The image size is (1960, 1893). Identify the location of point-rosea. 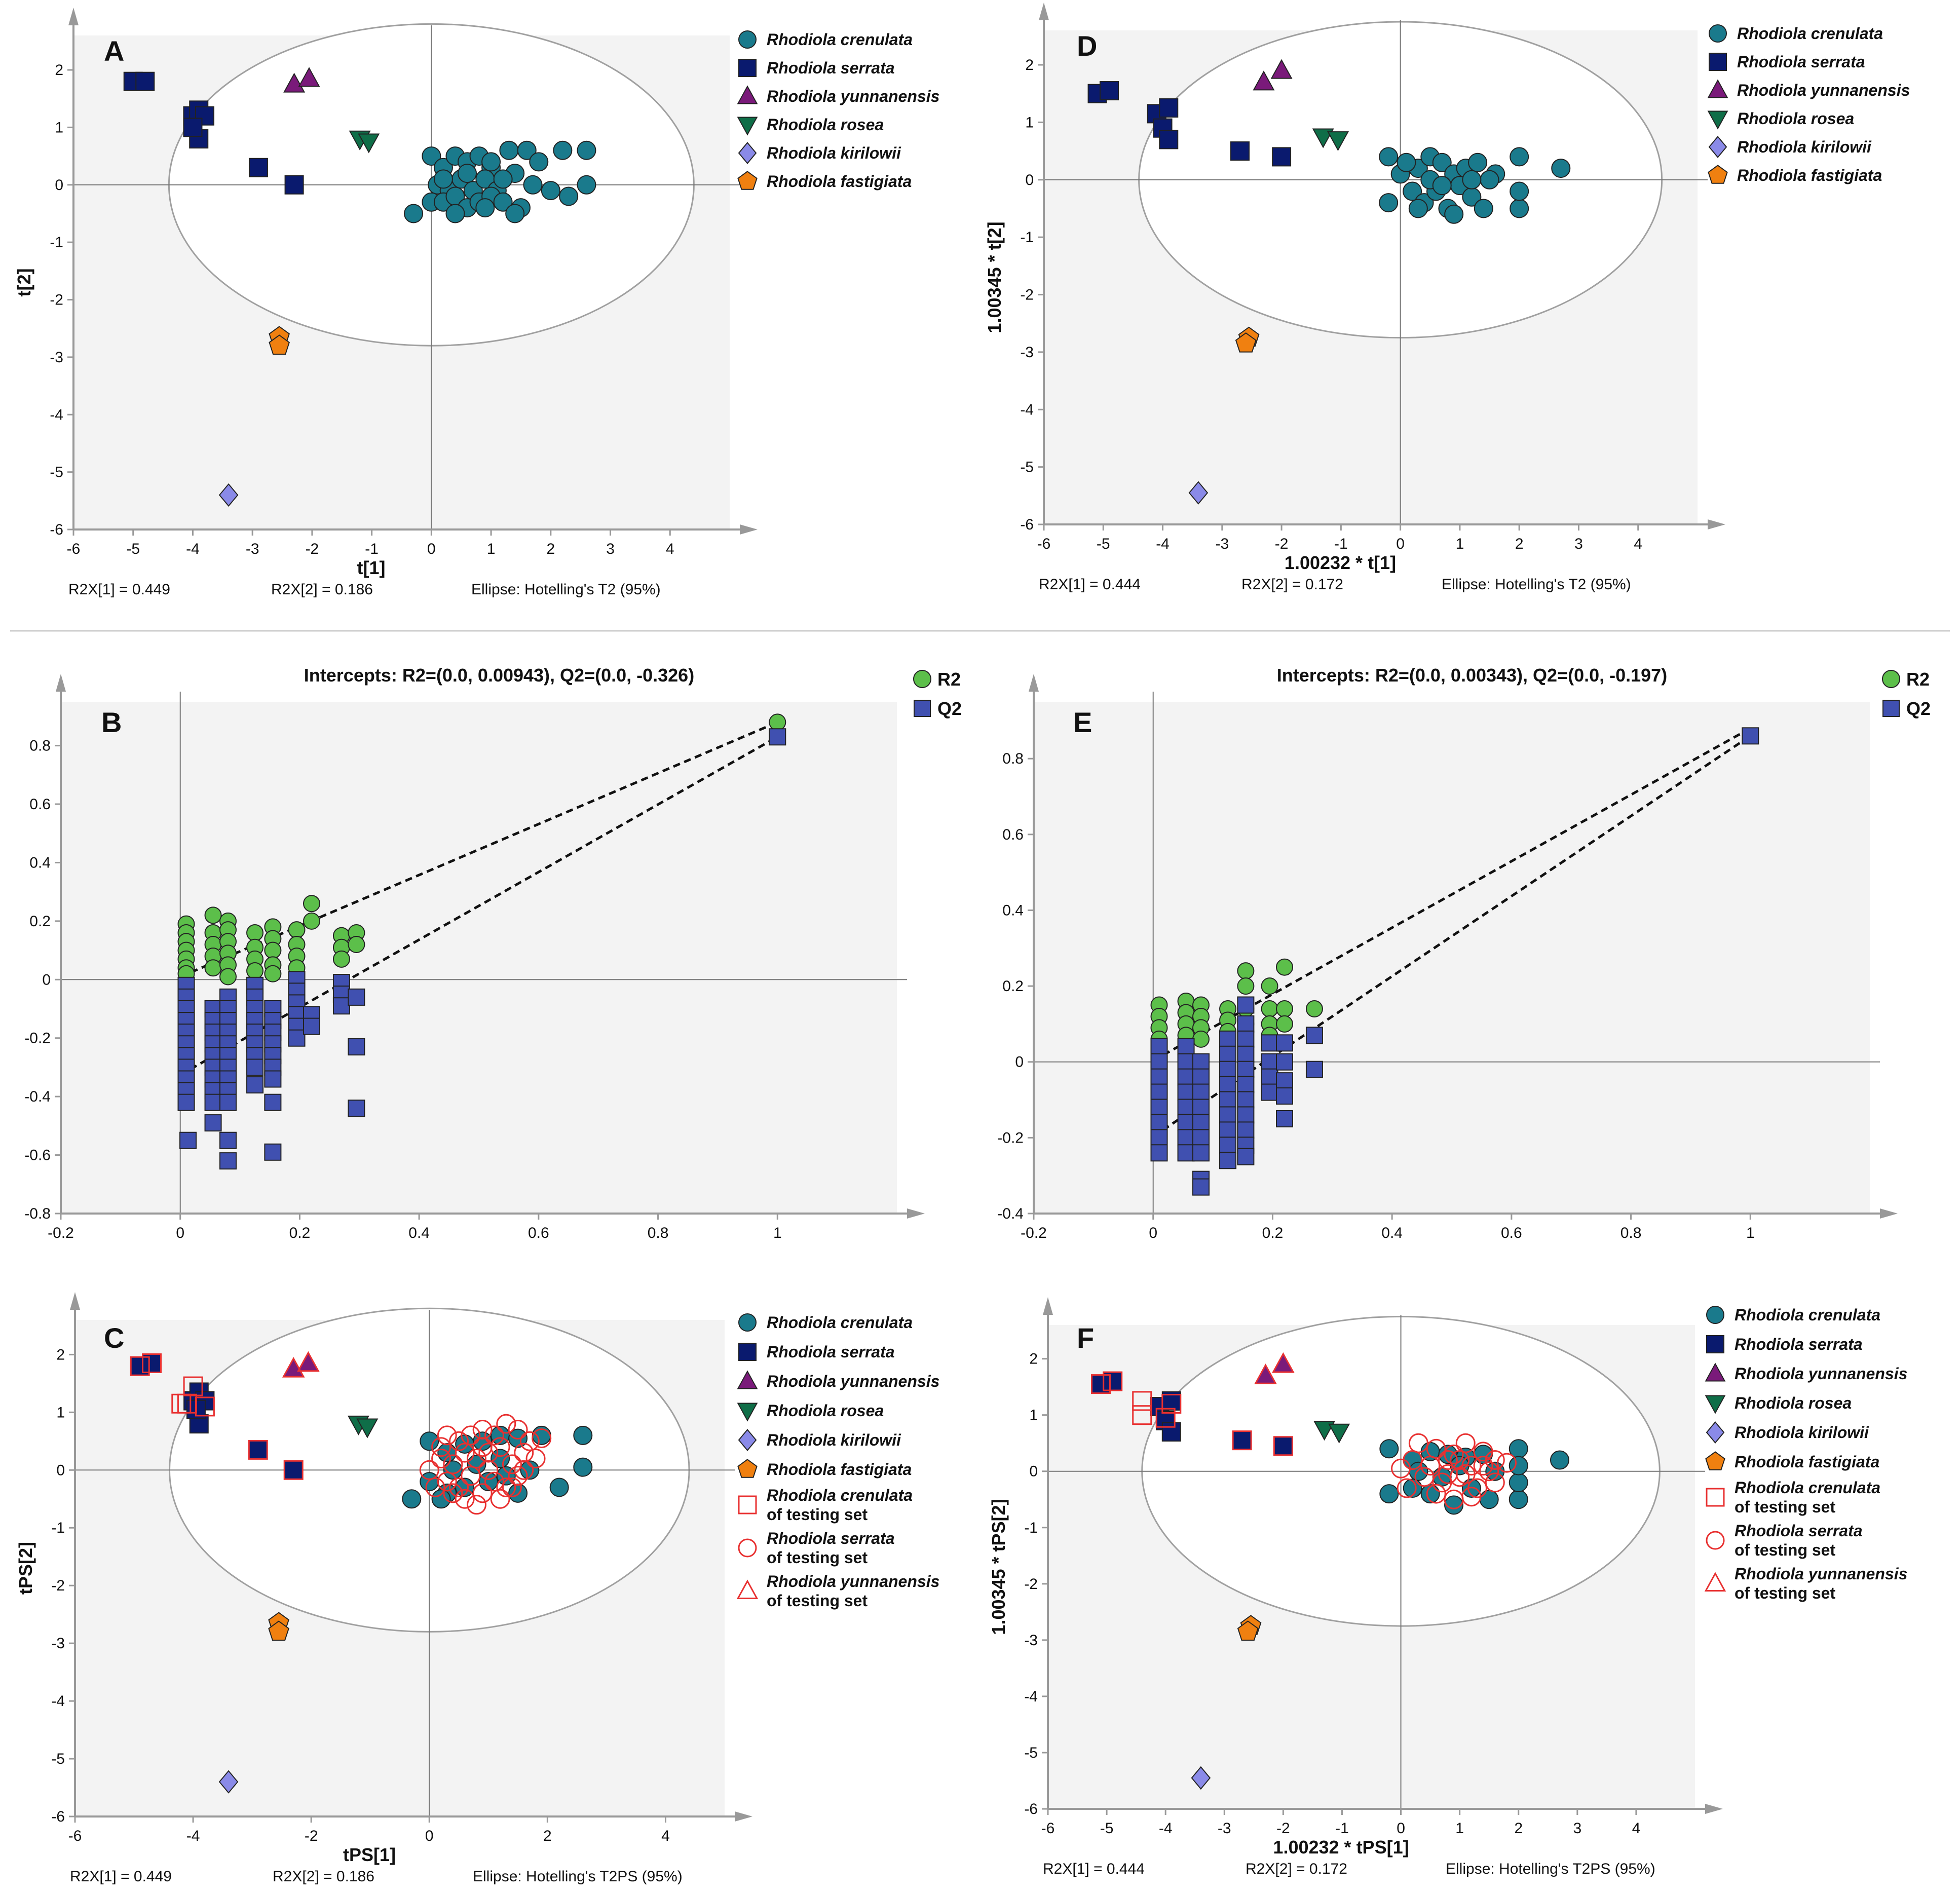
(367, 1428).